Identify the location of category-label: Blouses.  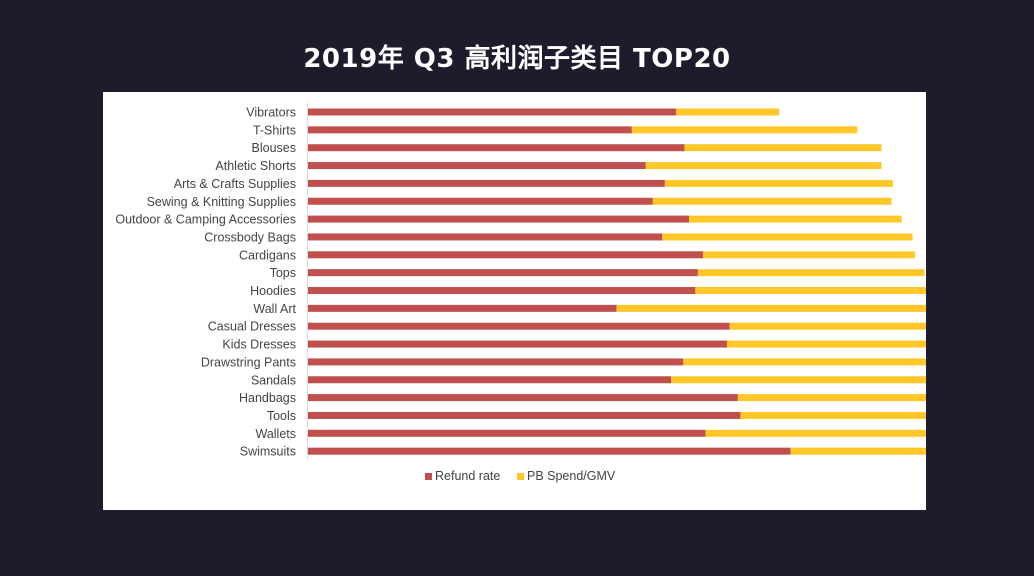
(274, 148).